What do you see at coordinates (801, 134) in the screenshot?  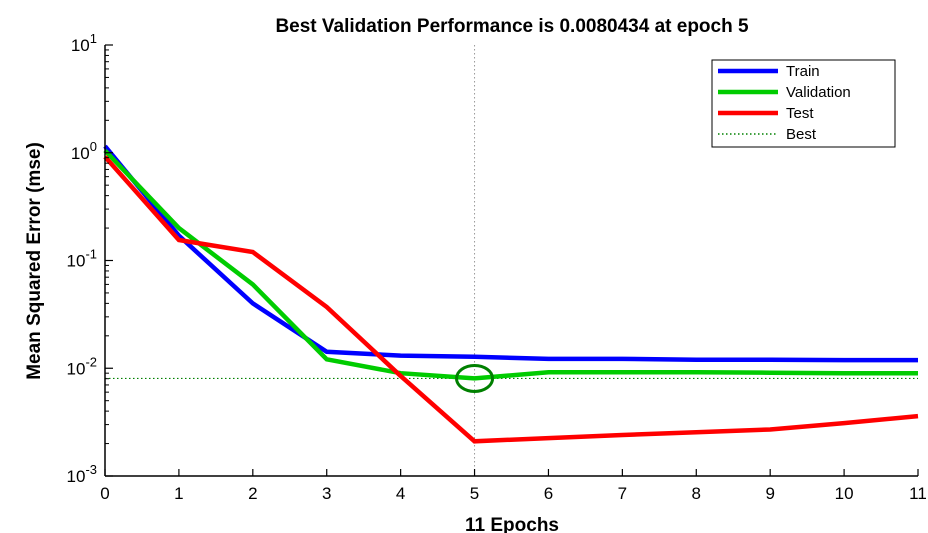 I see `legend-label-best: Best` at bounding box center [801, 134].